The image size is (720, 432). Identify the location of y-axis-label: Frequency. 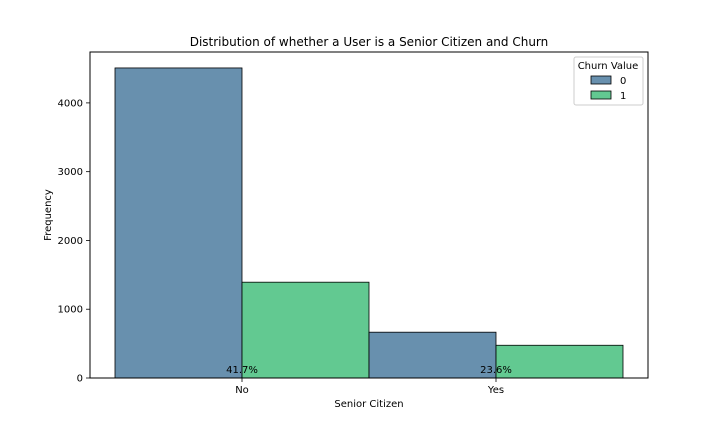
(48, 215).